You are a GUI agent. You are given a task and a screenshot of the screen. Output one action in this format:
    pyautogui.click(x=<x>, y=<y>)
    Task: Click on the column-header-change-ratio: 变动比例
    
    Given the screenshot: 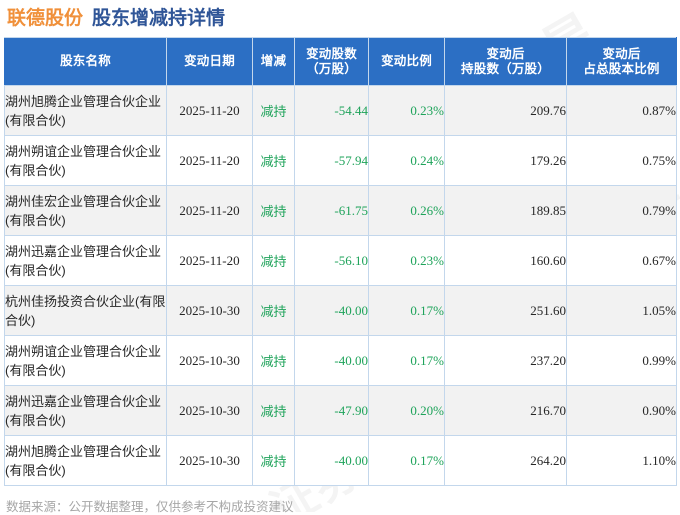 What is the action you would take?
    pyautogui.click(x=406, y=61)
    